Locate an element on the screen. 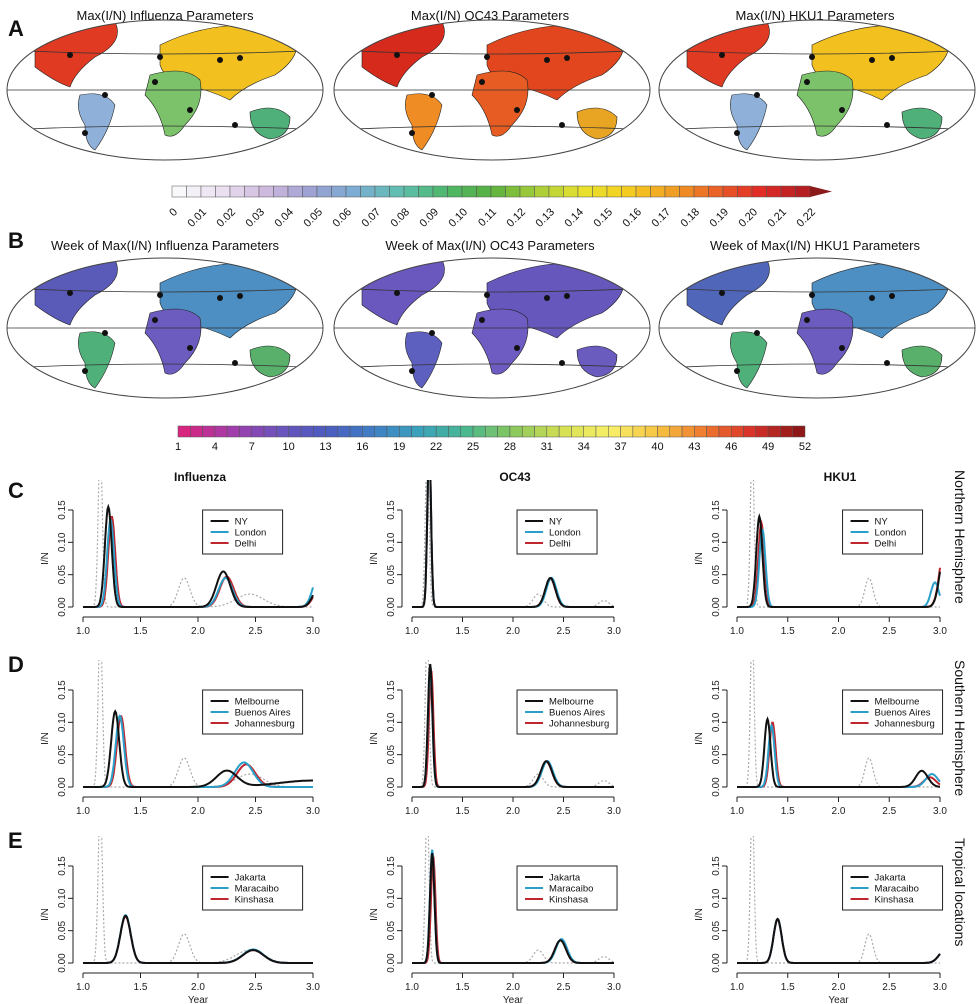 The width and height of the screenshot is (980, 1004). legend-label: London is located at coordinates (891, 533).